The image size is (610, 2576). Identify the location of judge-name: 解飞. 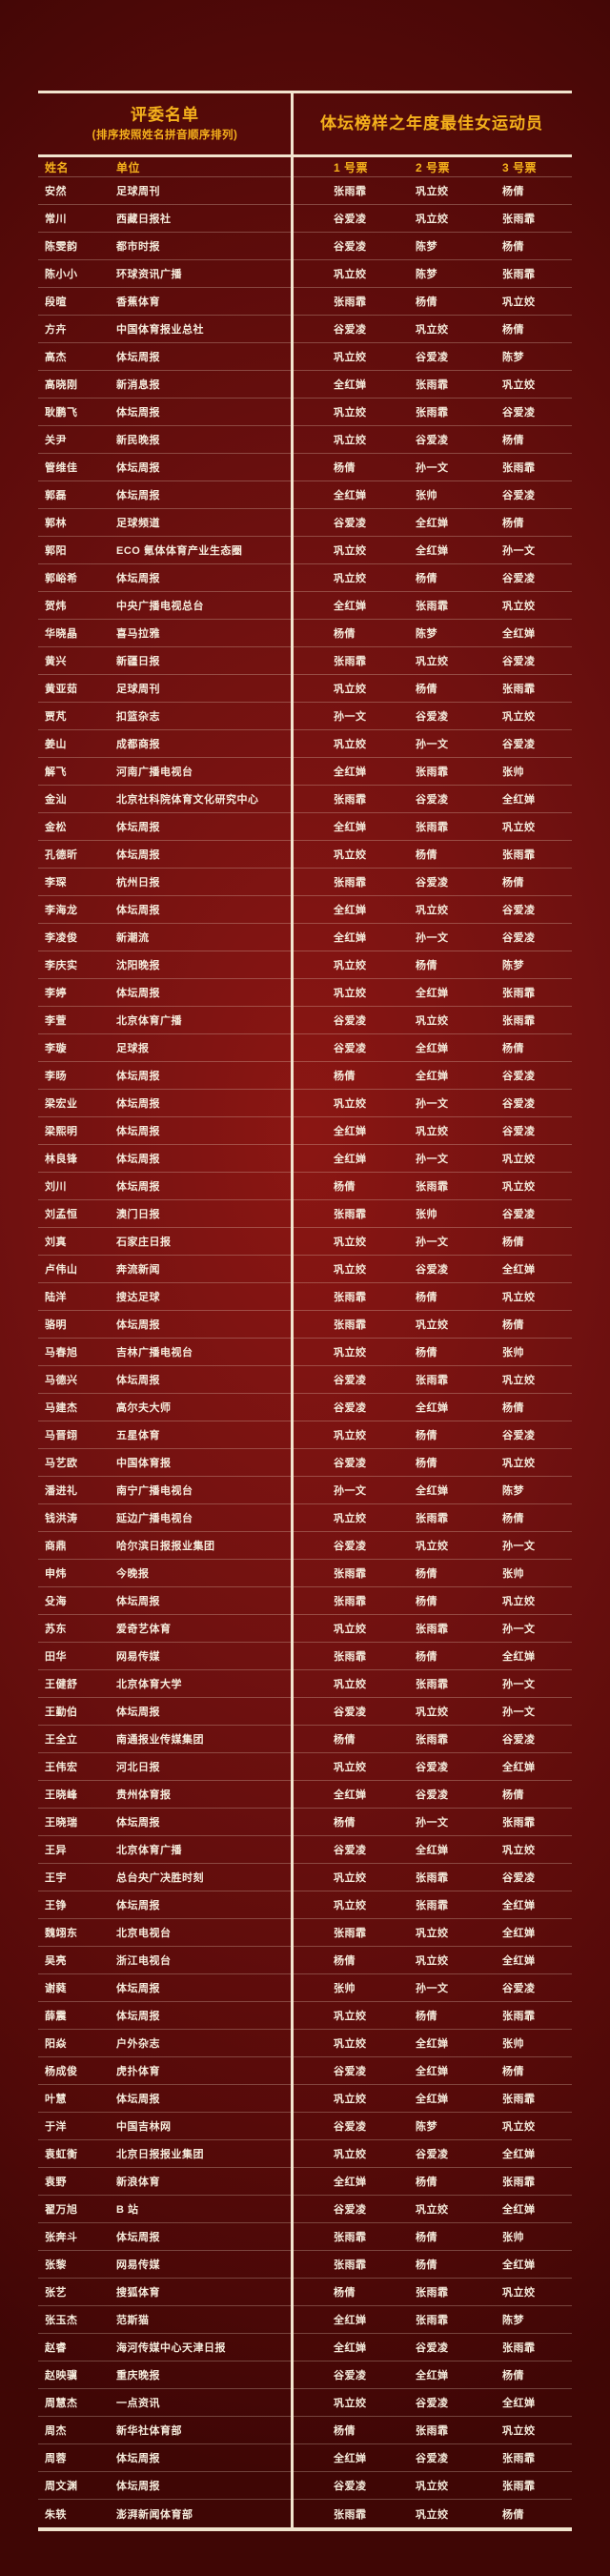
(56, 772).